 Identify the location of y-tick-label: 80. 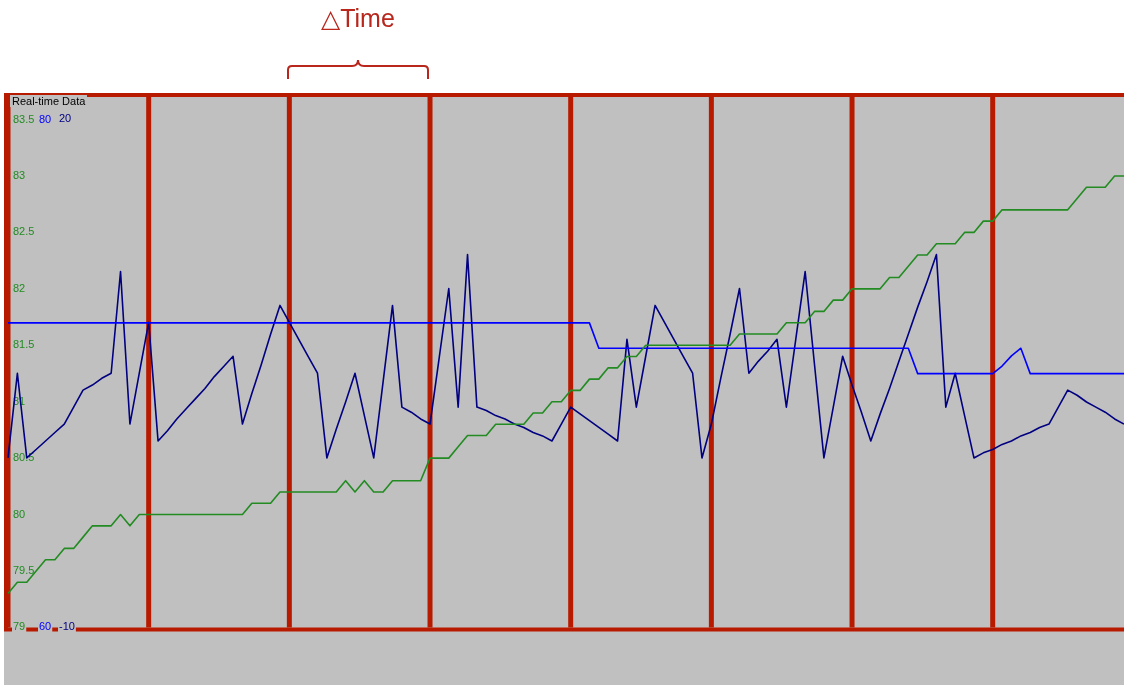
(19, 513).